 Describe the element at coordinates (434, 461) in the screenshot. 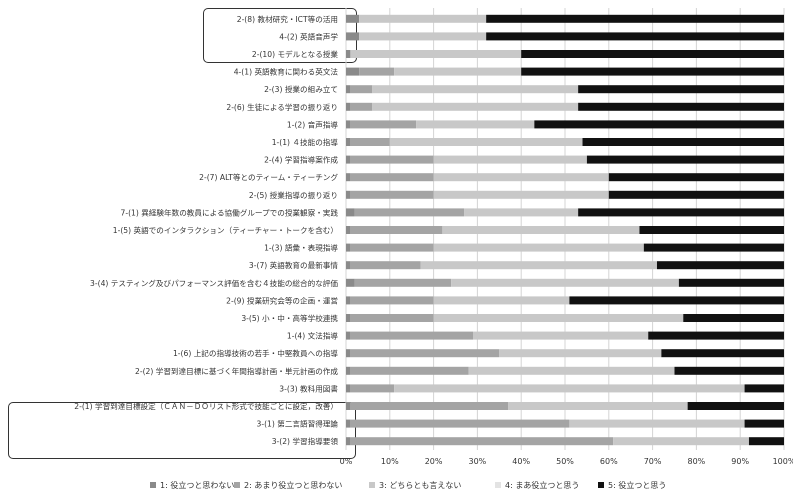

I see `x-tick-label: 20%` at that location.